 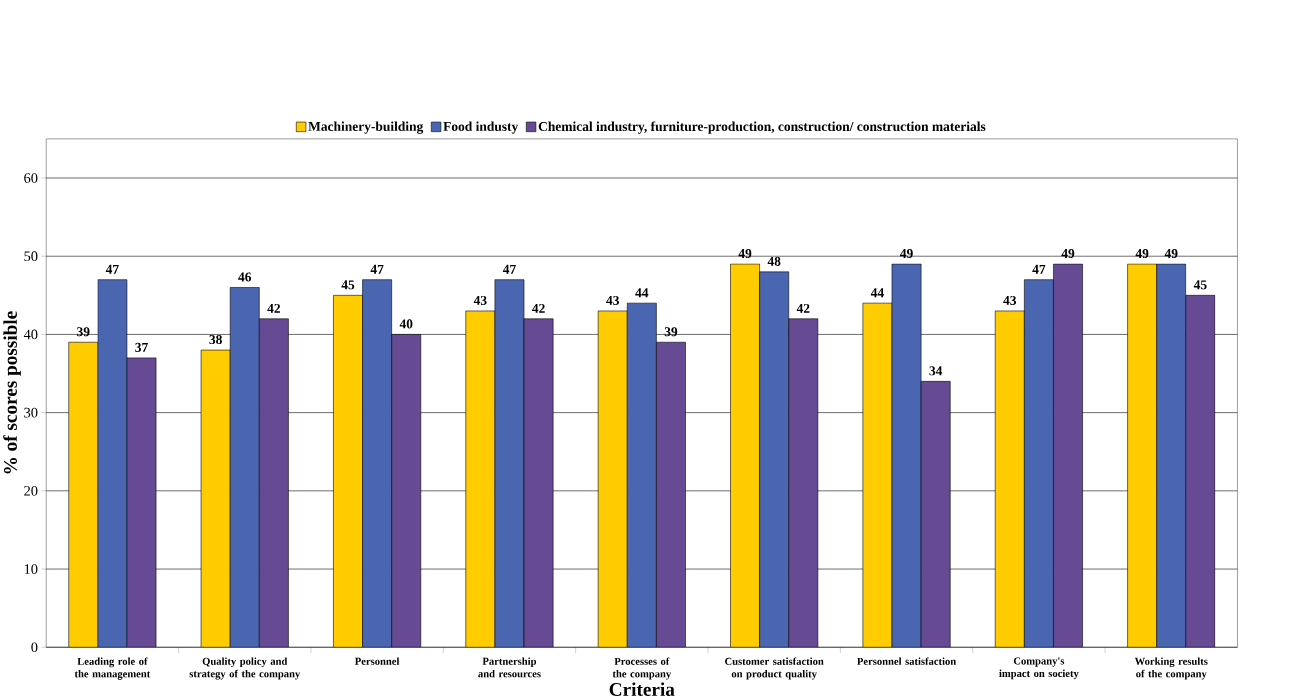 I want to click on legend-label: Machinery-building, so click(x=366, y=127).